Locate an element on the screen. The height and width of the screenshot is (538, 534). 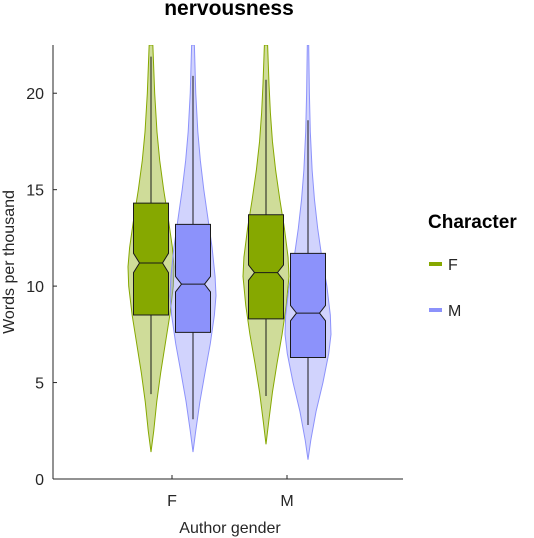
y-axis-title: Words per thousand is located at coordinates (9, 262).